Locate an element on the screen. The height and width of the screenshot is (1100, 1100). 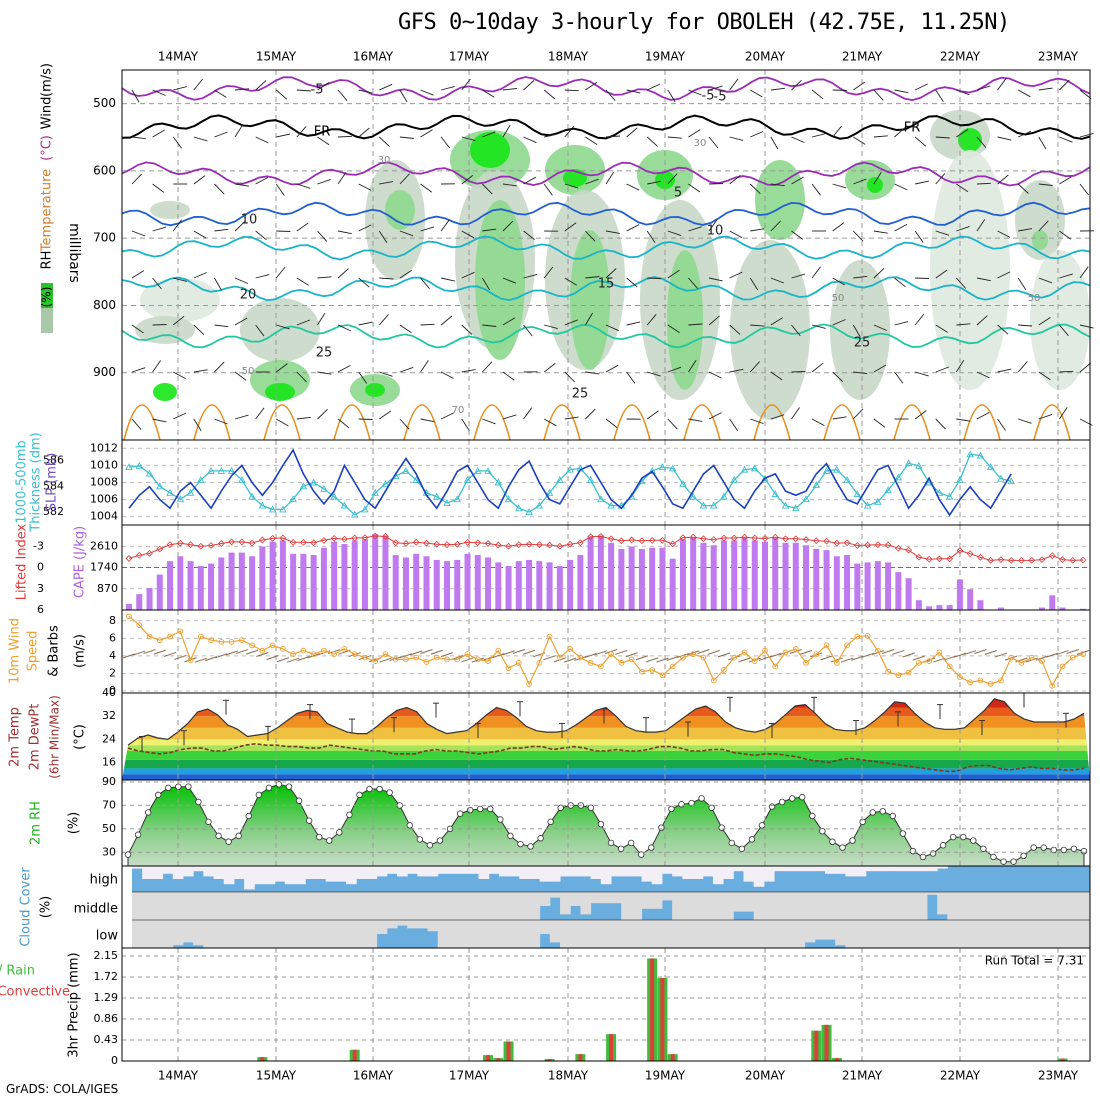
contour-label-10: 25 is located at coordinates (324, 353).